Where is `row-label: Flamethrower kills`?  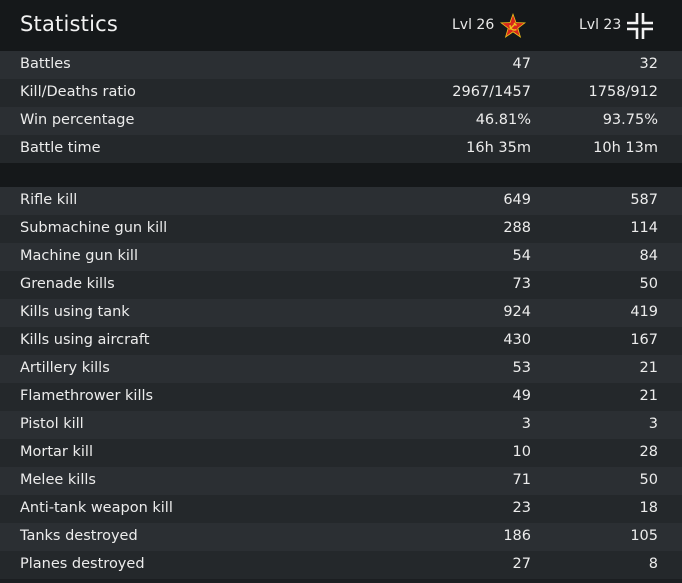 row-label: Flamethrower kills is located at coordinates (87, 396).